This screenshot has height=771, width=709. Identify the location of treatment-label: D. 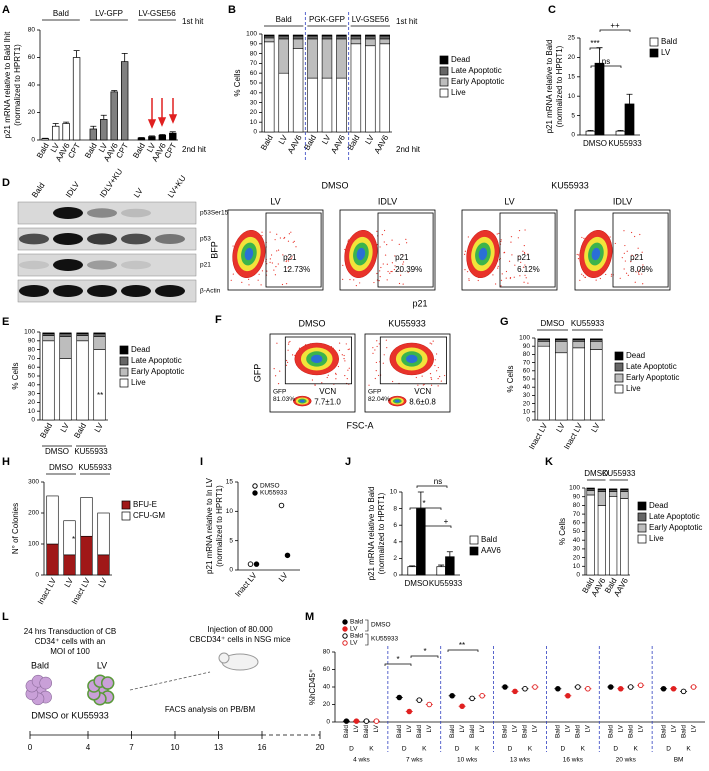
(563, 749).